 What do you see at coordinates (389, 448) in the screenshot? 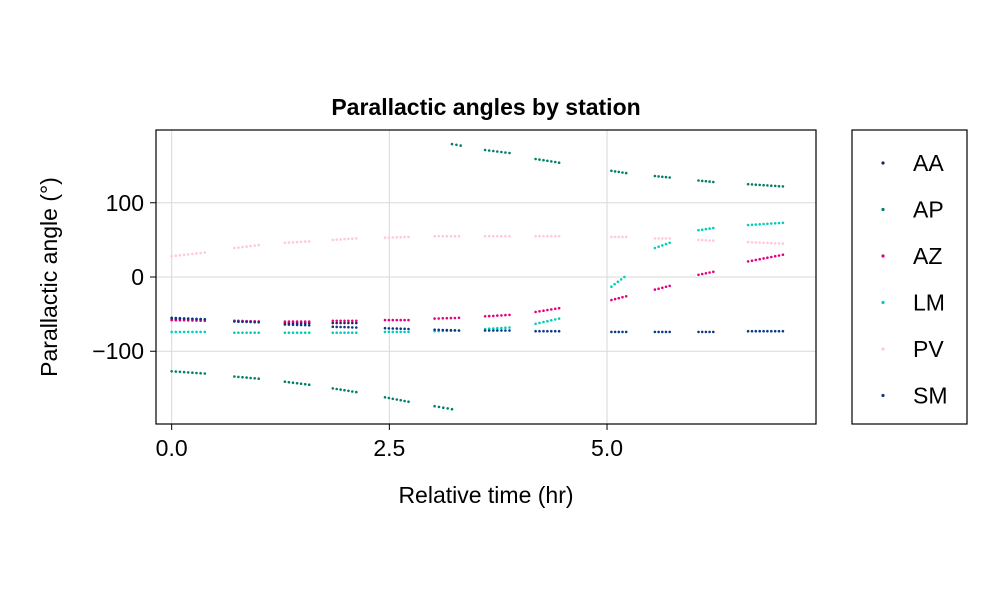
I see `x-tick-label: 2.5` at bounding box center [389, 448].